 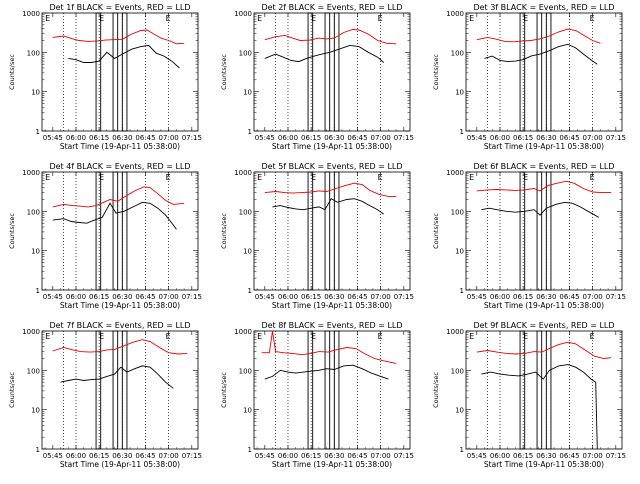 What do you see at coordinates (331, 325) in the screenshot?
I see `panel-title: Det 8f BLACK = Events, RED = LLD` at bounding box center [331, 325].